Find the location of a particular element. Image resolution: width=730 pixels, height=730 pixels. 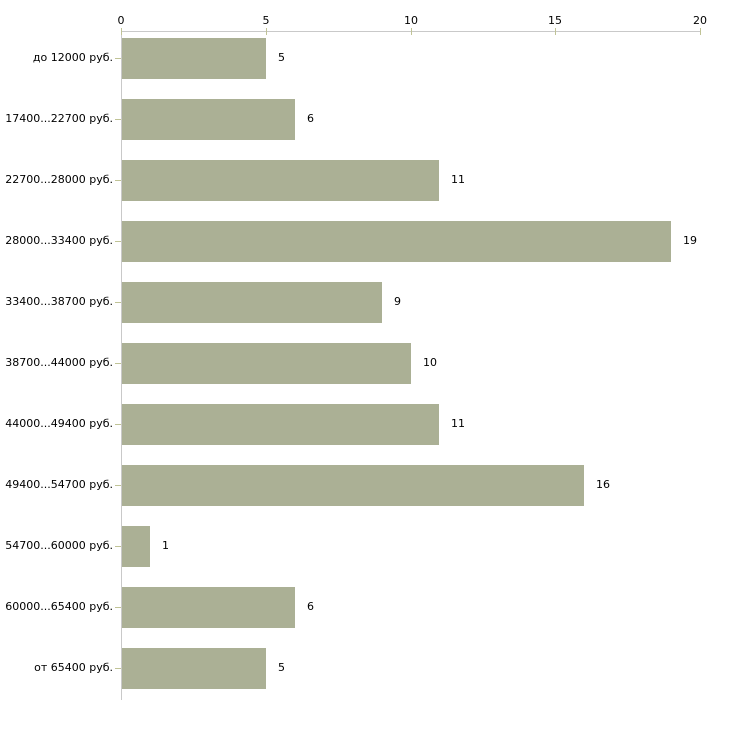

value-label: 1 is located at coordinates (165, 545).